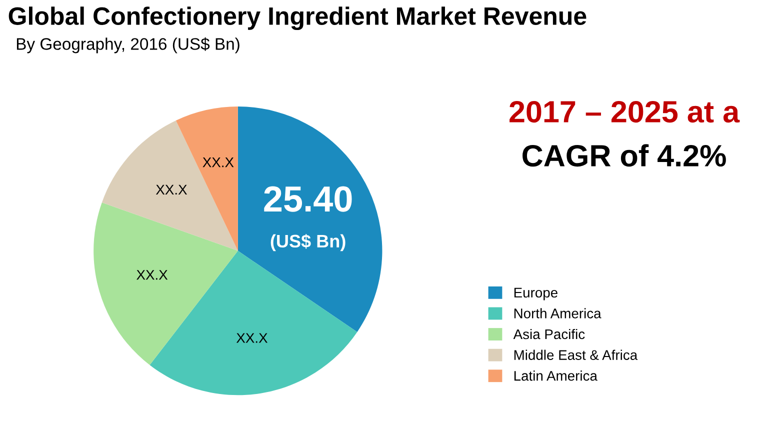 The height and width of the screenshot is (440, 780). I want to click on text: 2017 – 2025 at a, so click(625, 111).